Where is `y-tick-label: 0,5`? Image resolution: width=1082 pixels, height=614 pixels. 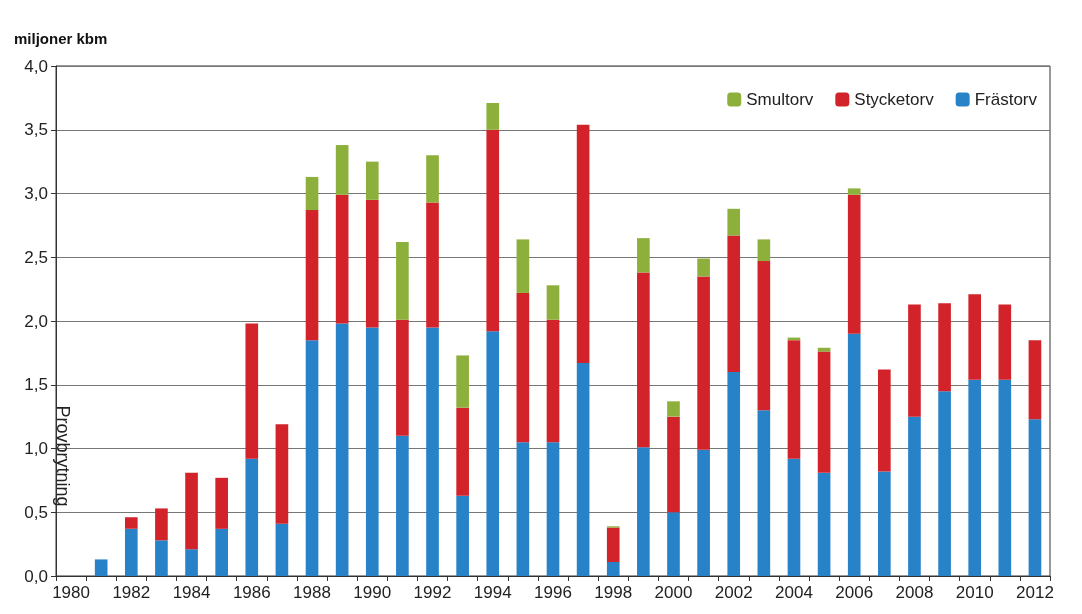
y-tick-label: 0,5 is located at coordinates (36, 512).